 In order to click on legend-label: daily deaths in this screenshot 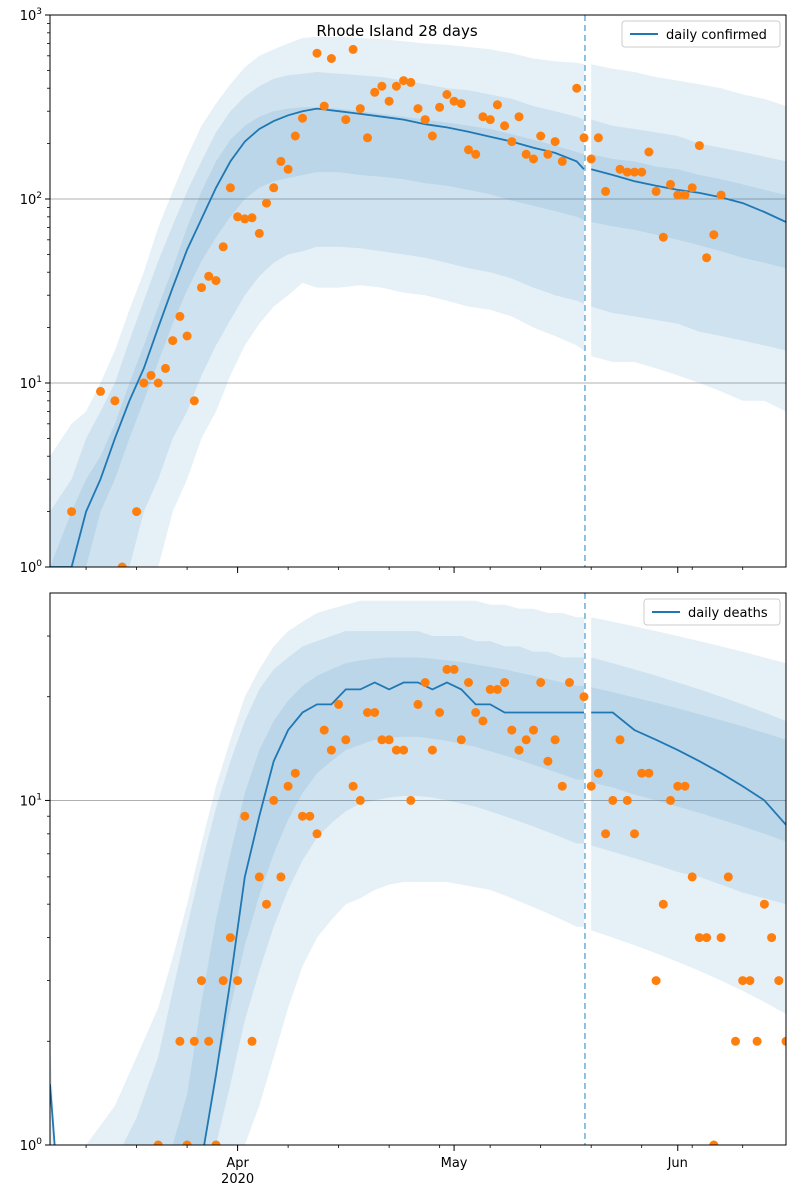, I will do `click(728, 613)`.